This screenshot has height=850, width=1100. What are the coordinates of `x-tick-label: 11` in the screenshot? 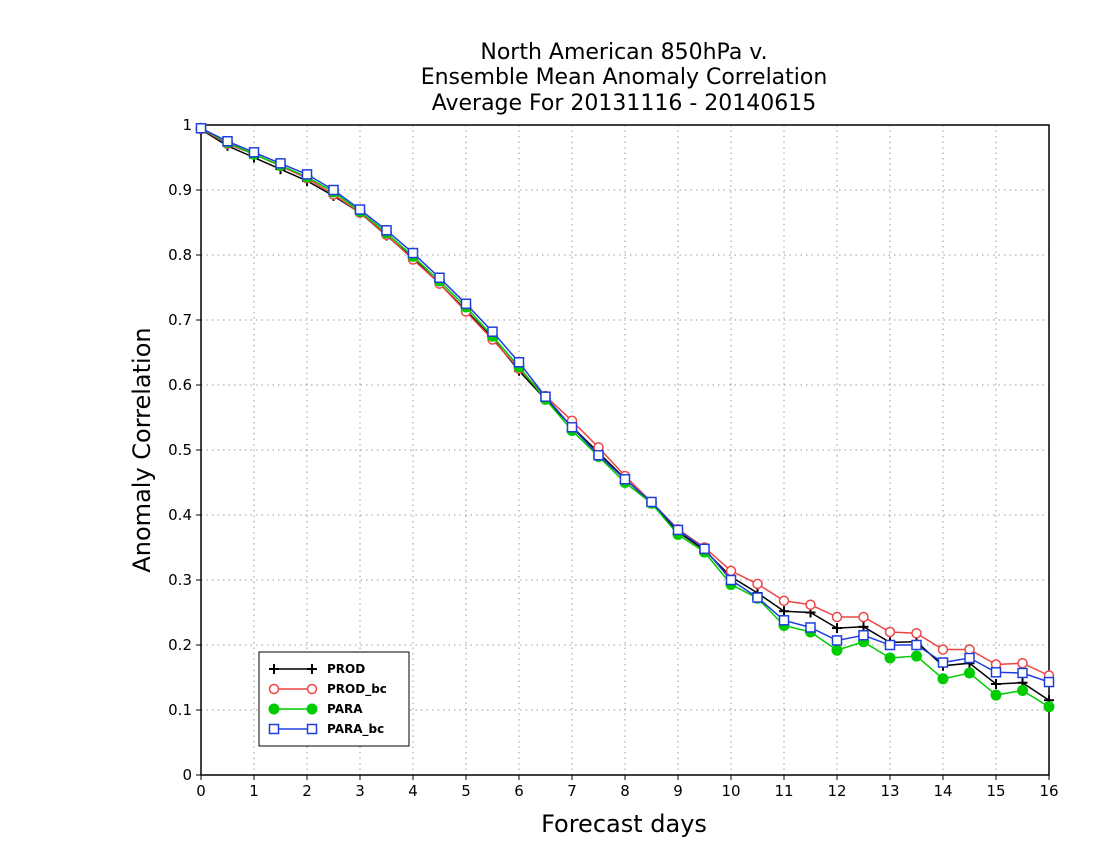 It's located at (783, 791).